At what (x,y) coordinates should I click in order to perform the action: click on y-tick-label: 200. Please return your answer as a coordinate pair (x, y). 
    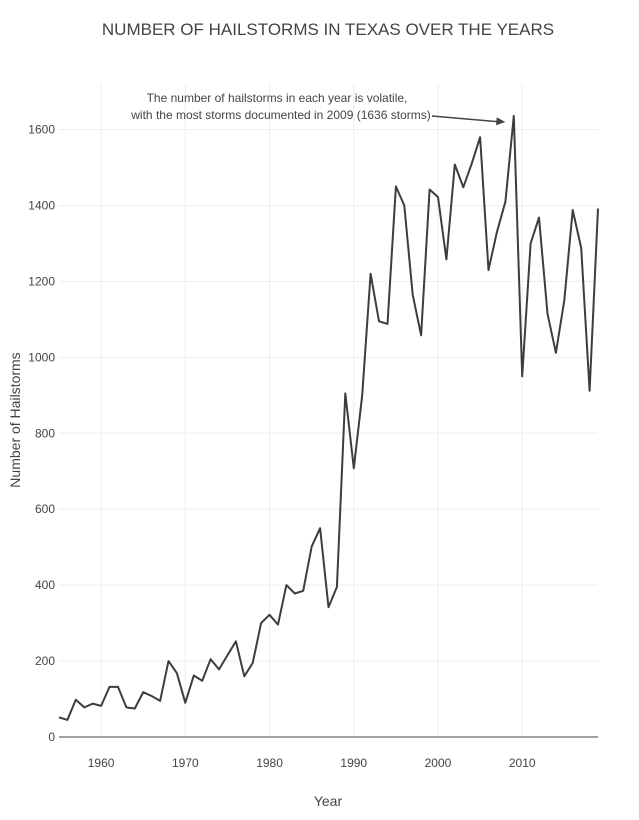
    Looking at the image, I should click on (45, 661).